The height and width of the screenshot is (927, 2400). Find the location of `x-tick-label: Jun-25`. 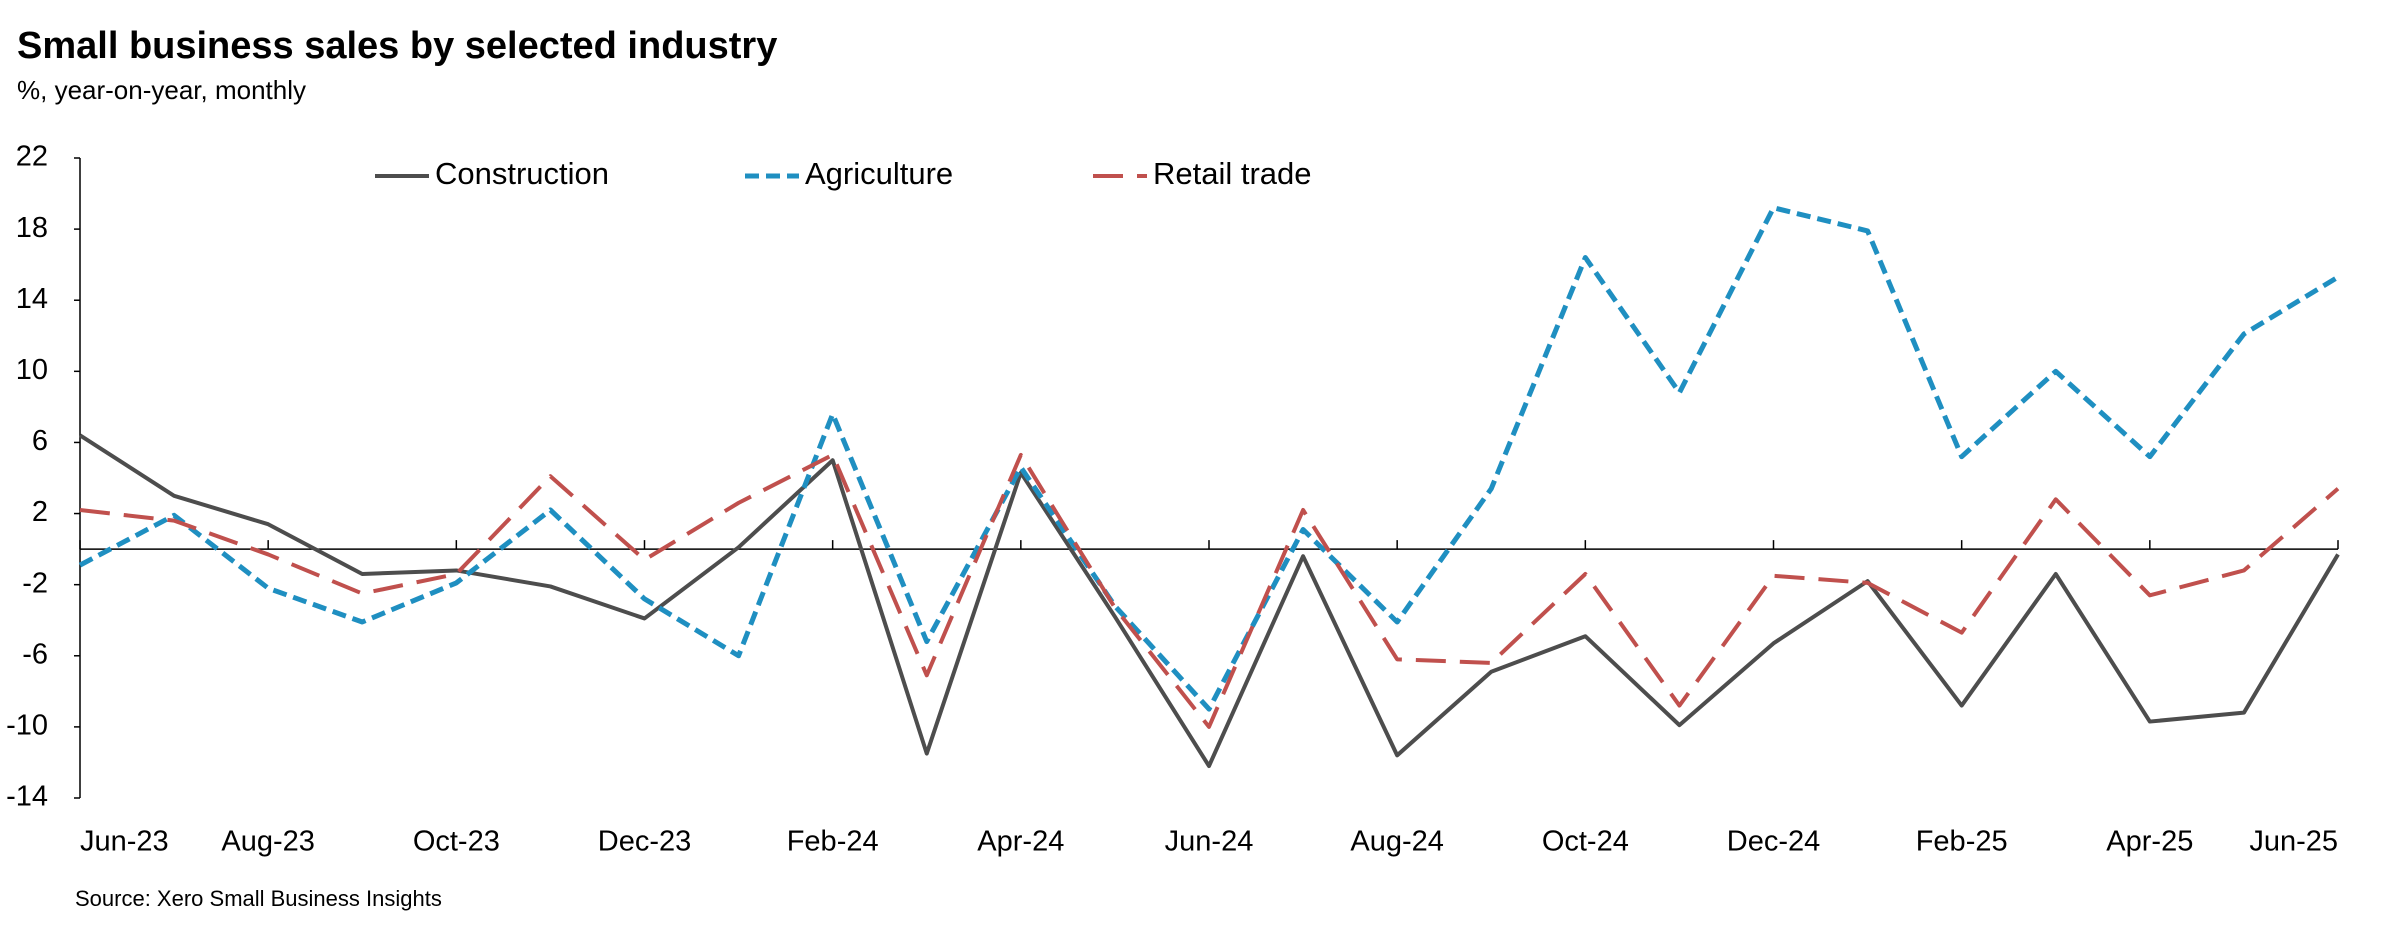

x-tick-label: Jun-25 is located at coordinates (2293, 842).